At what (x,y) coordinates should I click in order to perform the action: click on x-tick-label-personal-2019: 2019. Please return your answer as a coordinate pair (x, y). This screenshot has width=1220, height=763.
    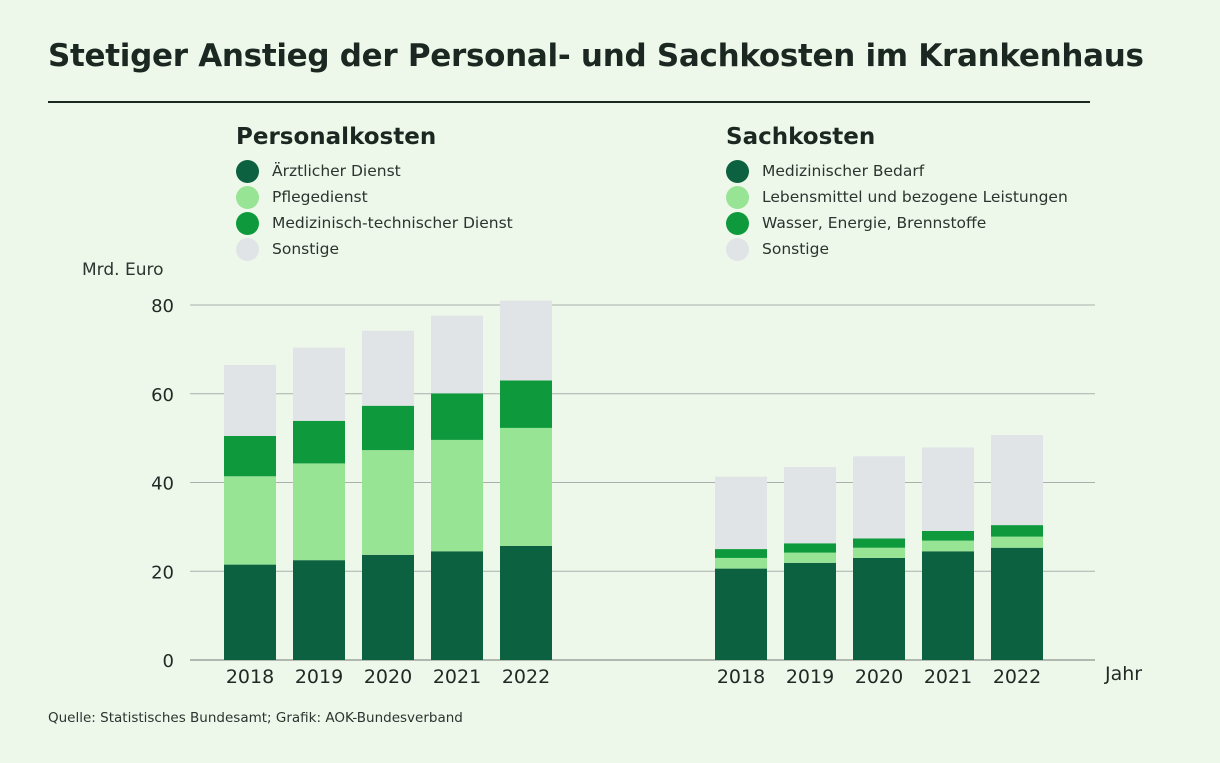
    Looking at the image, I should click on (319, 677).